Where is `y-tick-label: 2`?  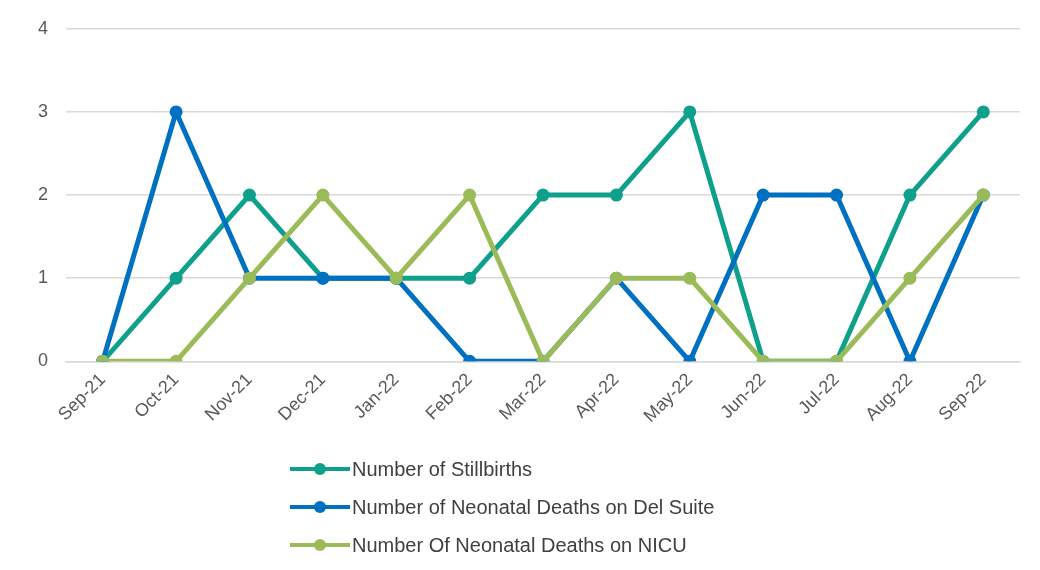 y-tick-label: 2 is located at coordinates (43, 194).